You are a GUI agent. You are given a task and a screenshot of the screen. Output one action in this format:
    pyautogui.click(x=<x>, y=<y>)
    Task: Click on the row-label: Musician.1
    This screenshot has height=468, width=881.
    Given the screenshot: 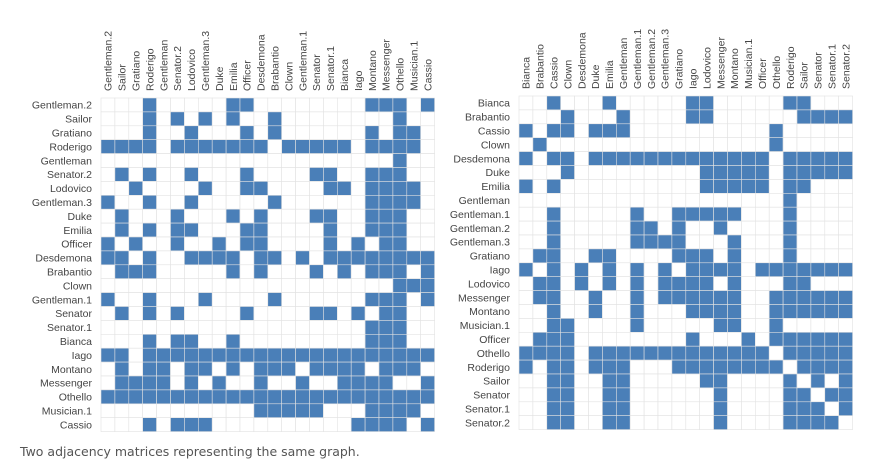 What is the action you would take?
    pyautogui.click(x=67, y=411)
    